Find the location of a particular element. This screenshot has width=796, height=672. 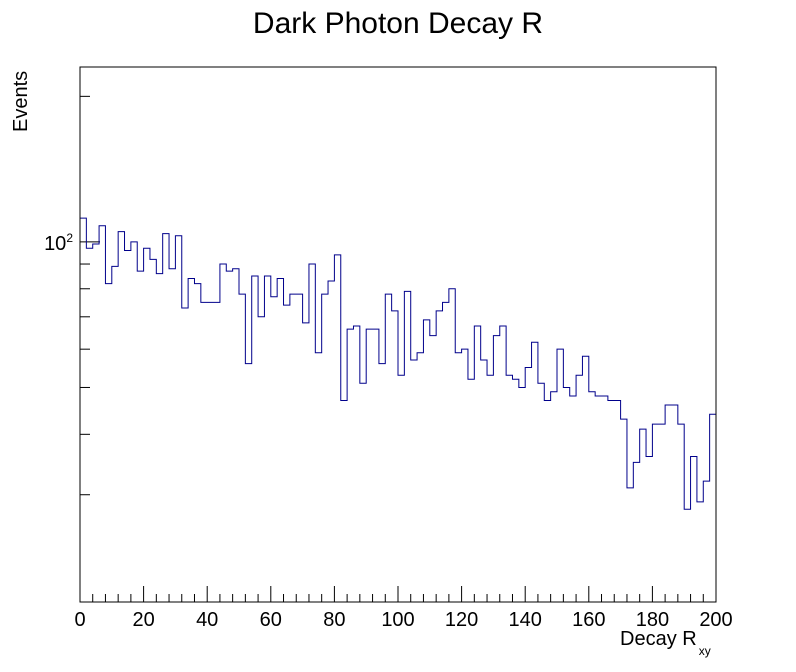

x-tick-label: 20 is located at coordinates (143, 620).